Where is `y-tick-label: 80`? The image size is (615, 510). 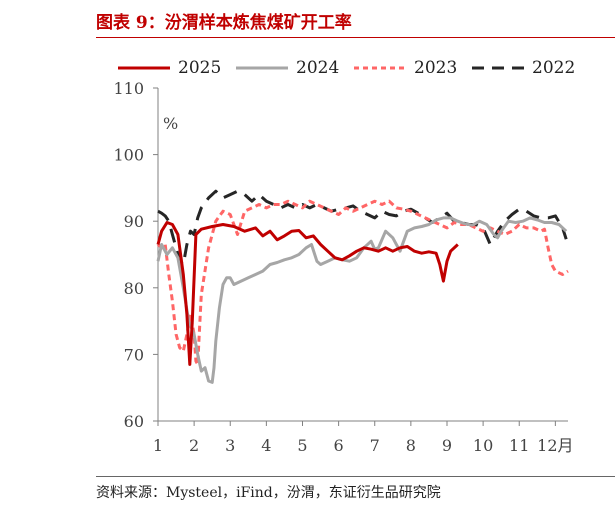 y-tick-label: 80 is located at coordinates (134, 288).